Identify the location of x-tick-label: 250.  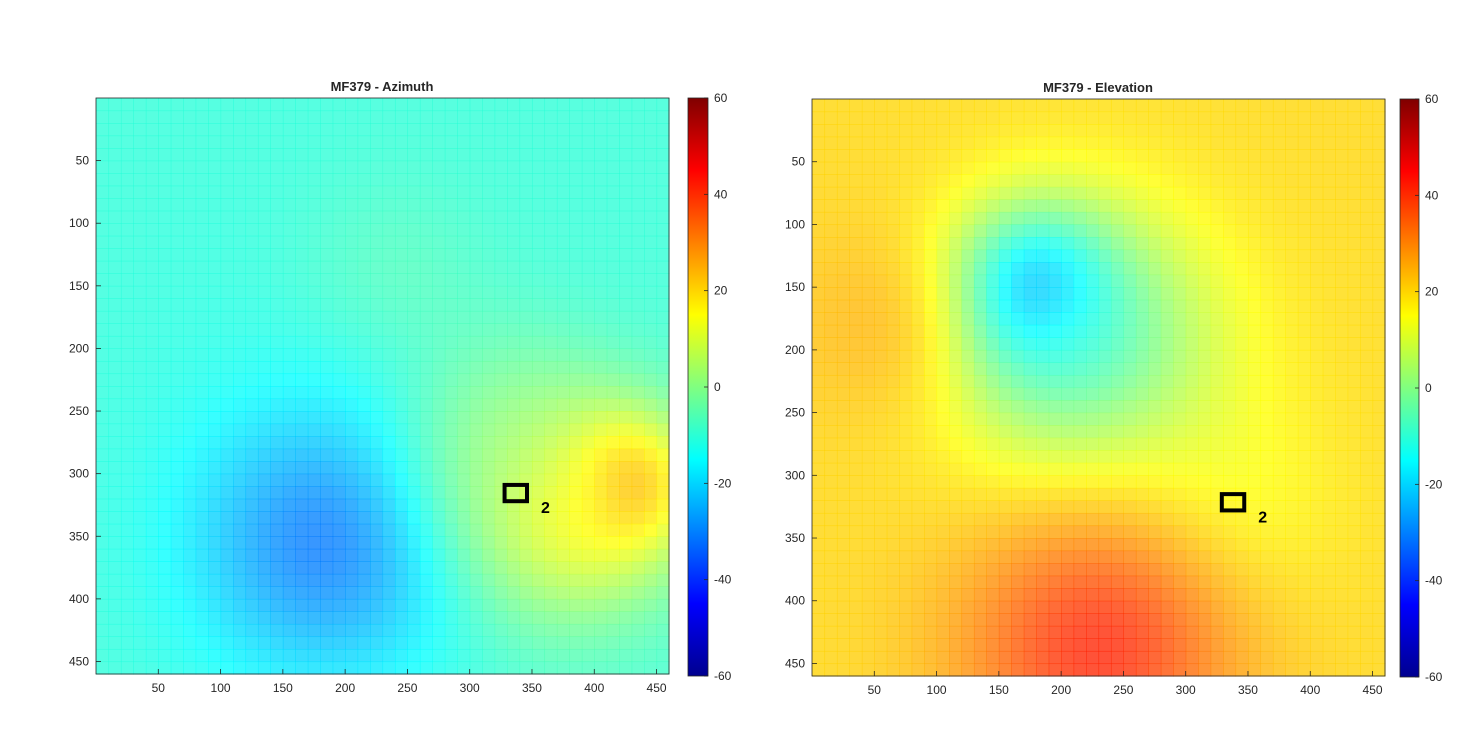
(407, 688).